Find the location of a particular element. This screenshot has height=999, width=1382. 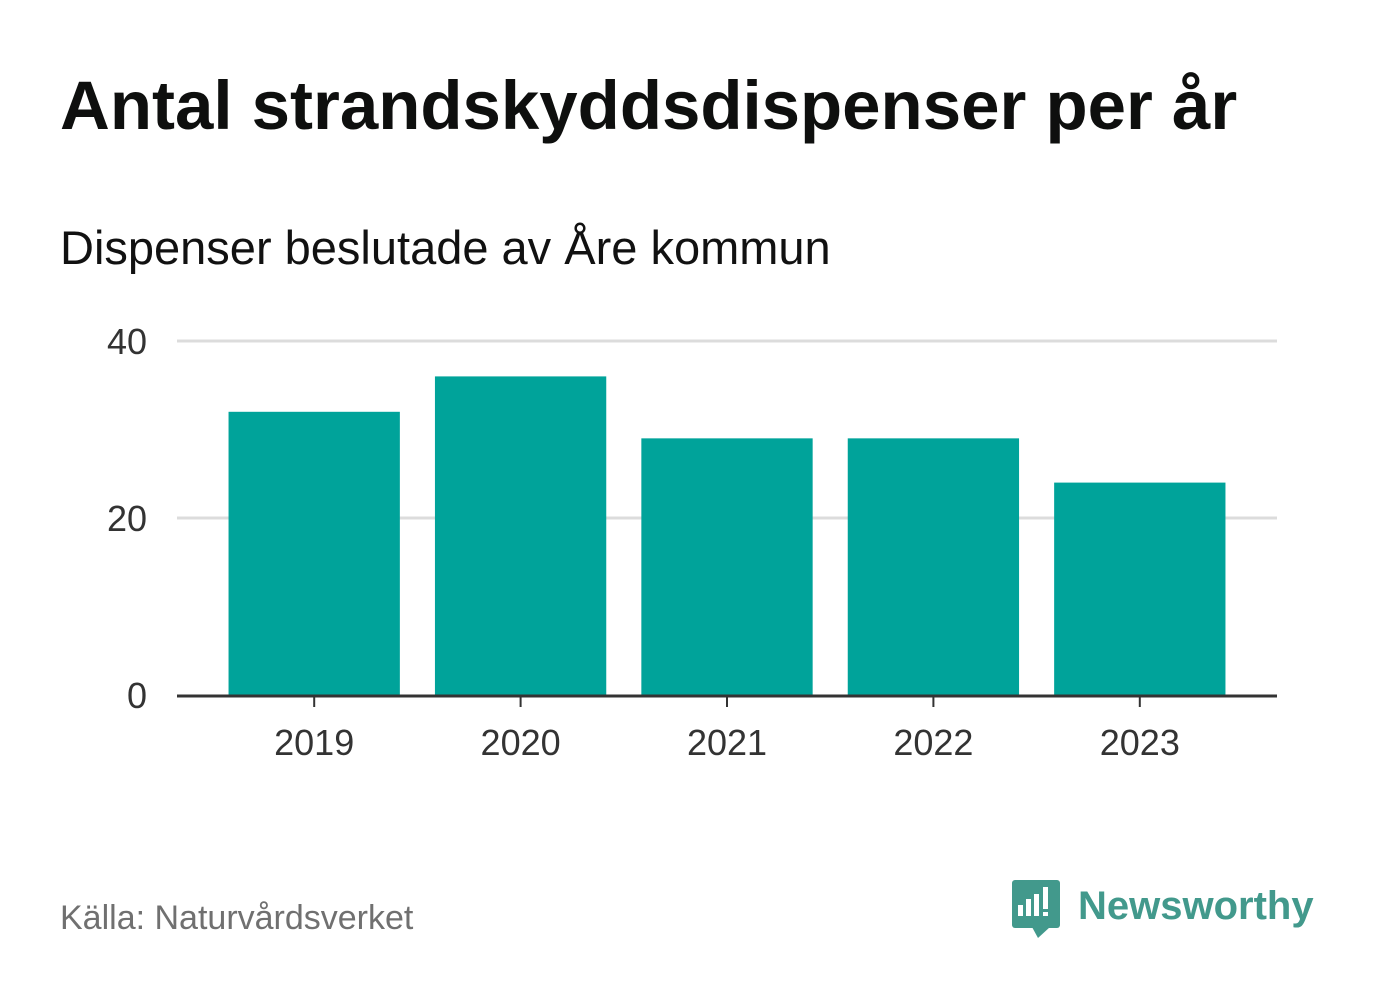

brand-name: Newsworthy is located at coordinates (1196, 906).